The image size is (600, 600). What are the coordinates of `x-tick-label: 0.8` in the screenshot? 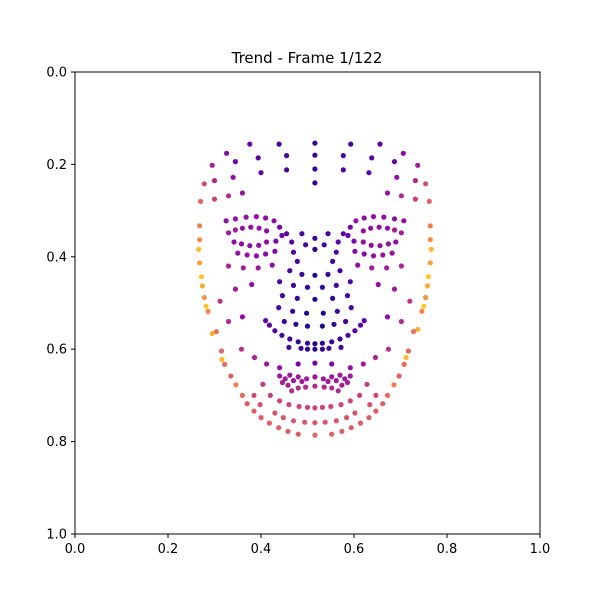 It's located at (447, 549).